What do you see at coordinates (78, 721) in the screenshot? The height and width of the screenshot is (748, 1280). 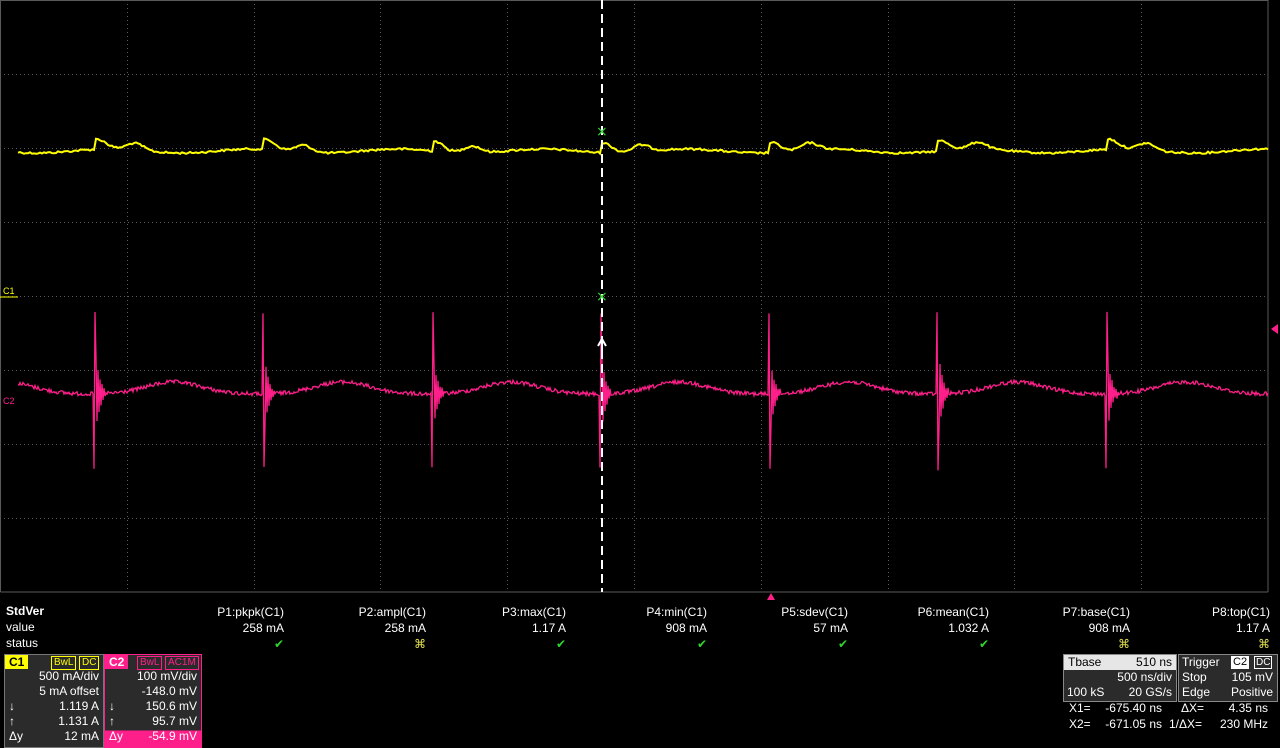 I see `channel-1-y2: 1.131 A` at bounding box center [78, 721].